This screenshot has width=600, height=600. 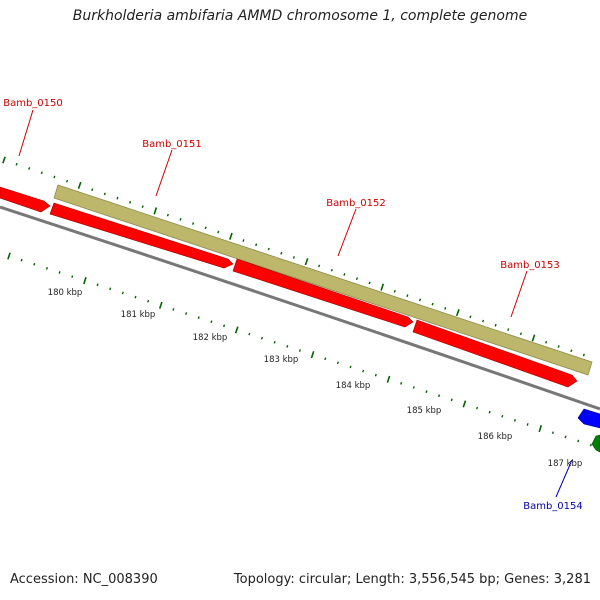 I want to click on feature-arrow-green, so click(x=595, y=443).